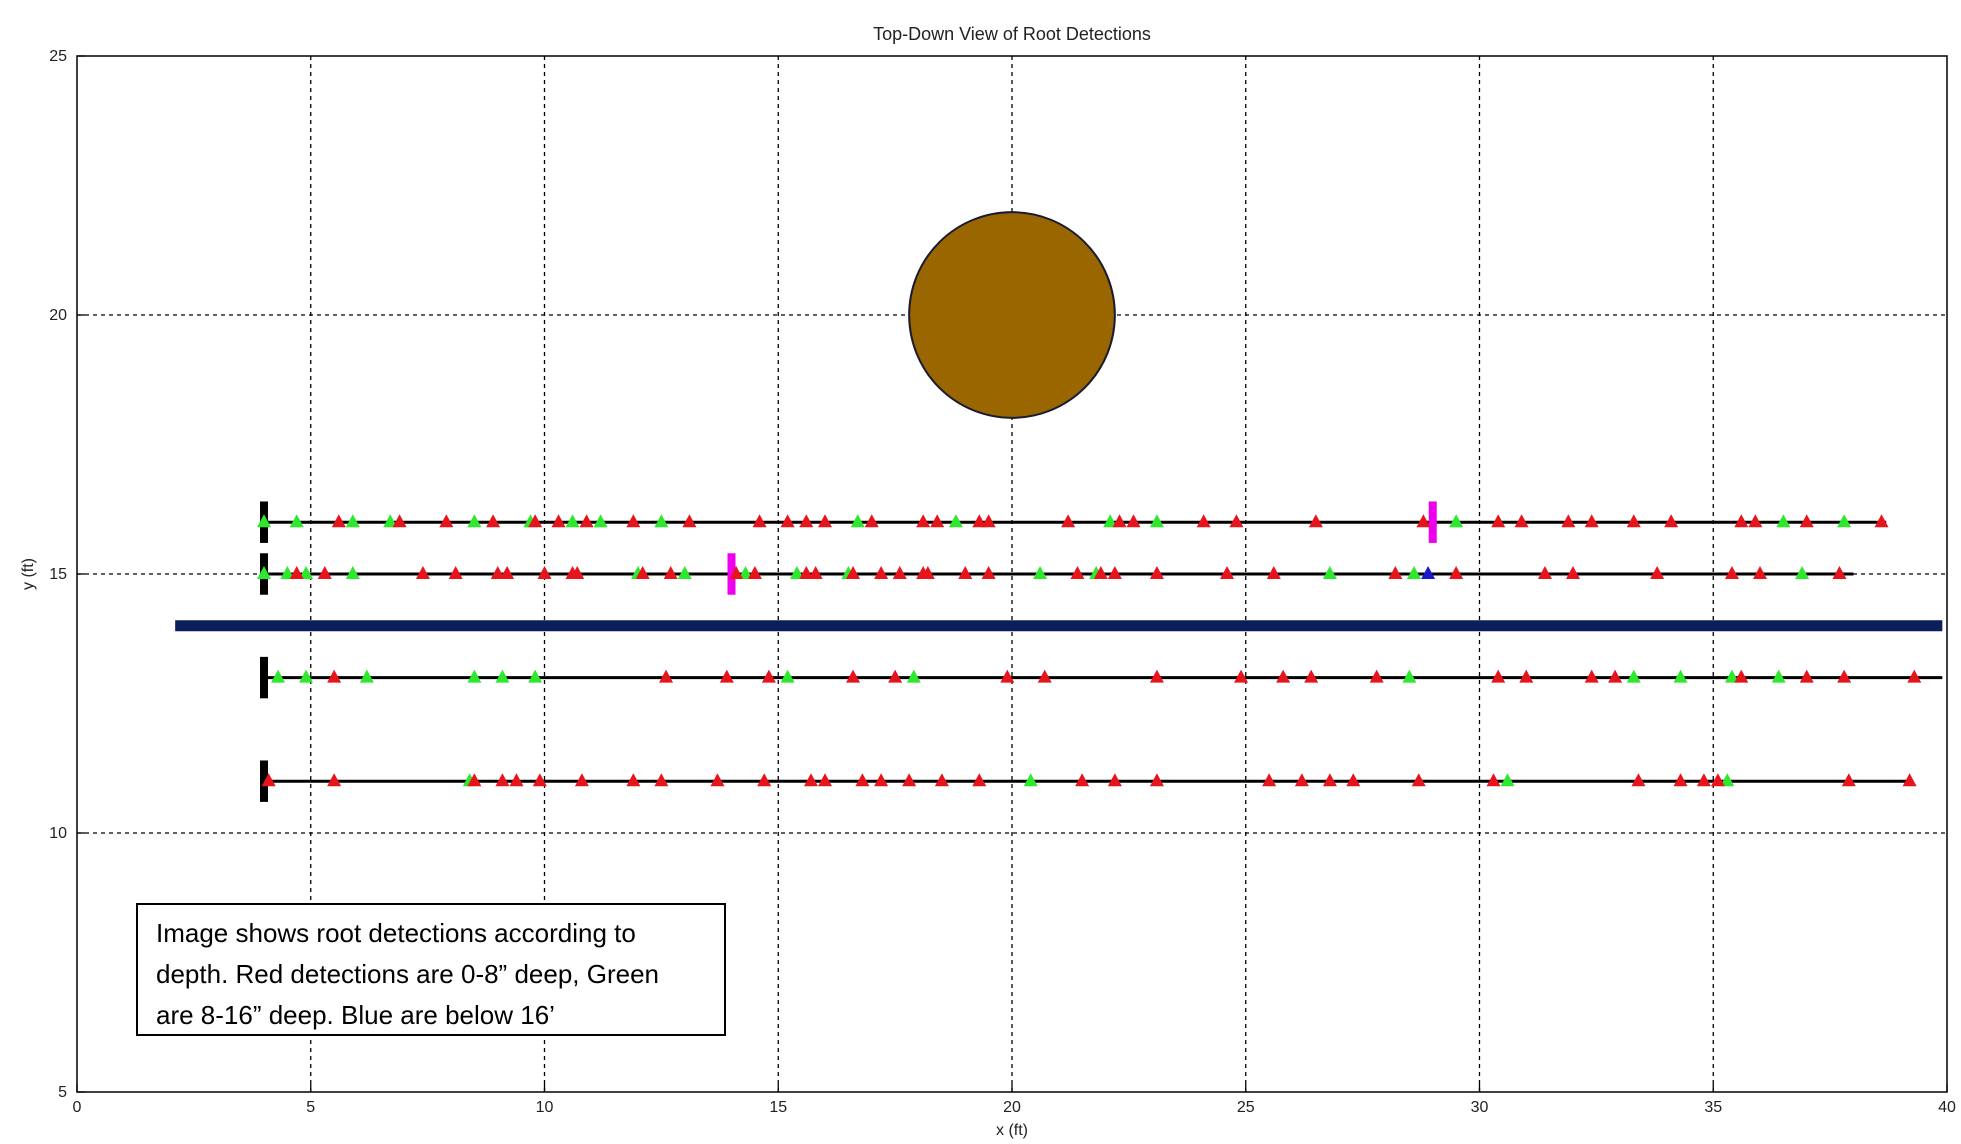 This screenshot has width=1961, height=1144. What do you see at coordinates (77, 1107) in the screenshot?
I see `x-tick-label: 0` at bounding box center [77, 1107].